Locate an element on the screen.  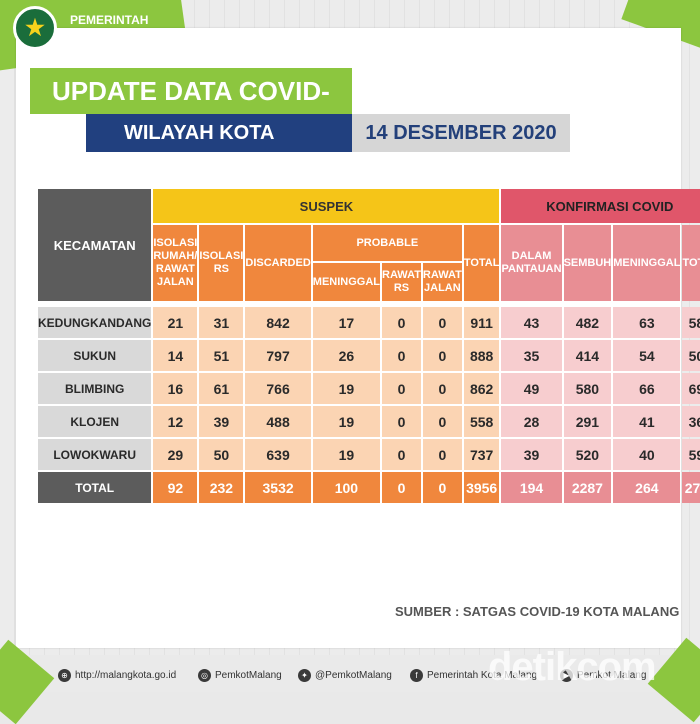
globe-icon: ⊕ is located at coordinates (64, 675).